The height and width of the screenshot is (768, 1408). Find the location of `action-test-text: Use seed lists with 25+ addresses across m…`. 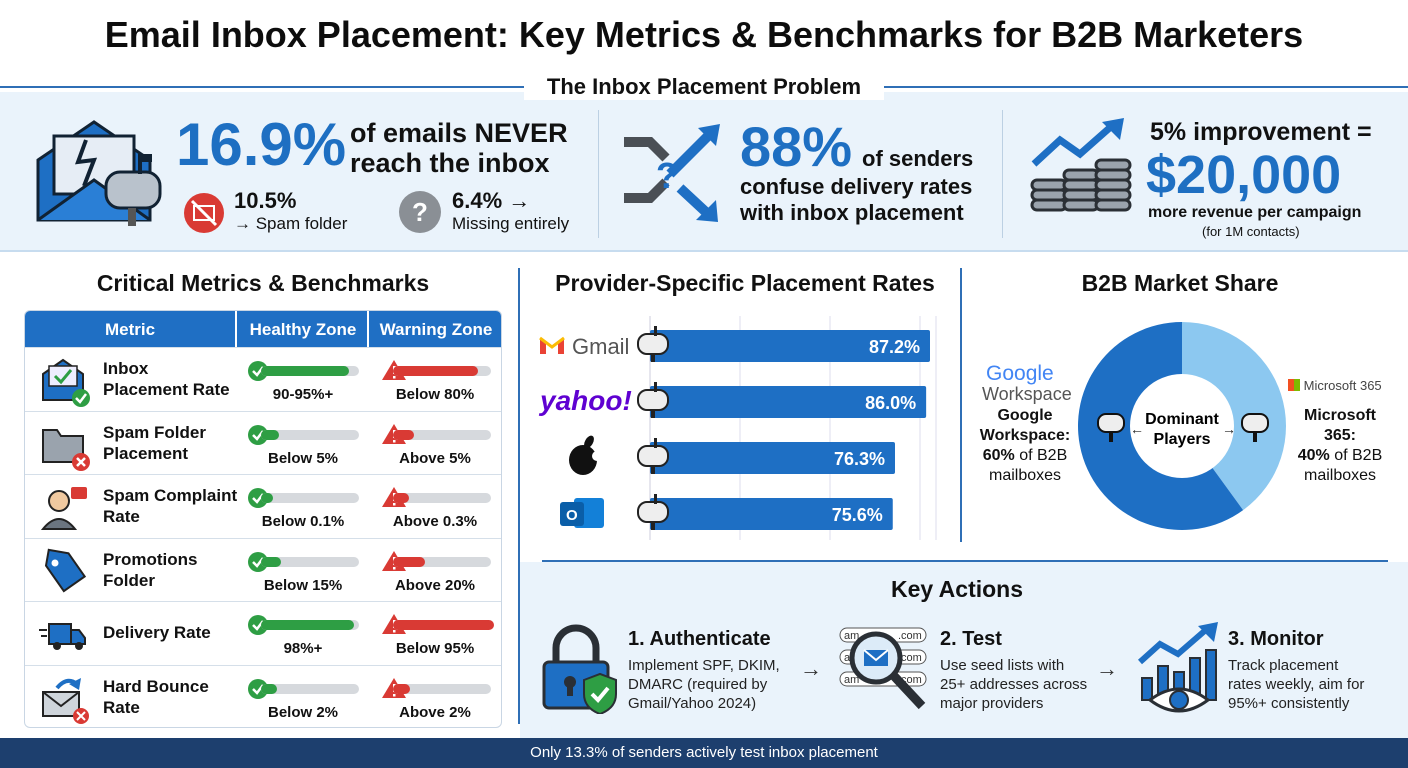

action-test-text: Use seed lists with 25+ addresses across m… is located at coordinates (1014, 684).